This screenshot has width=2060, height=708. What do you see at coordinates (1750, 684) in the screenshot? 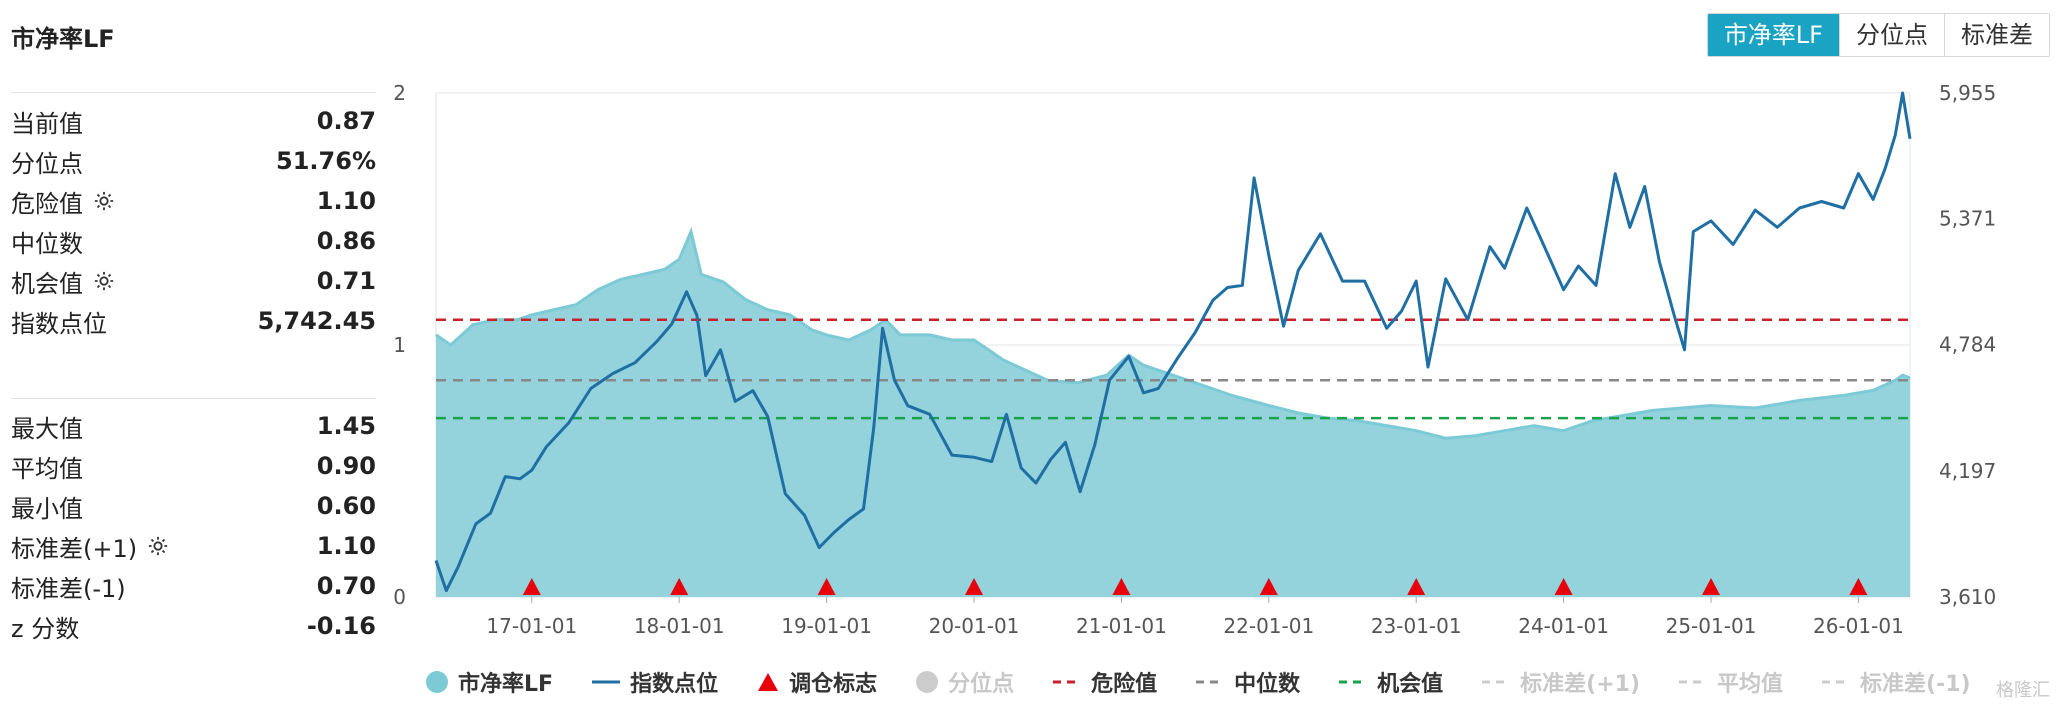
I see `legend-label: 平均值` at bounding box center [1750, 684].